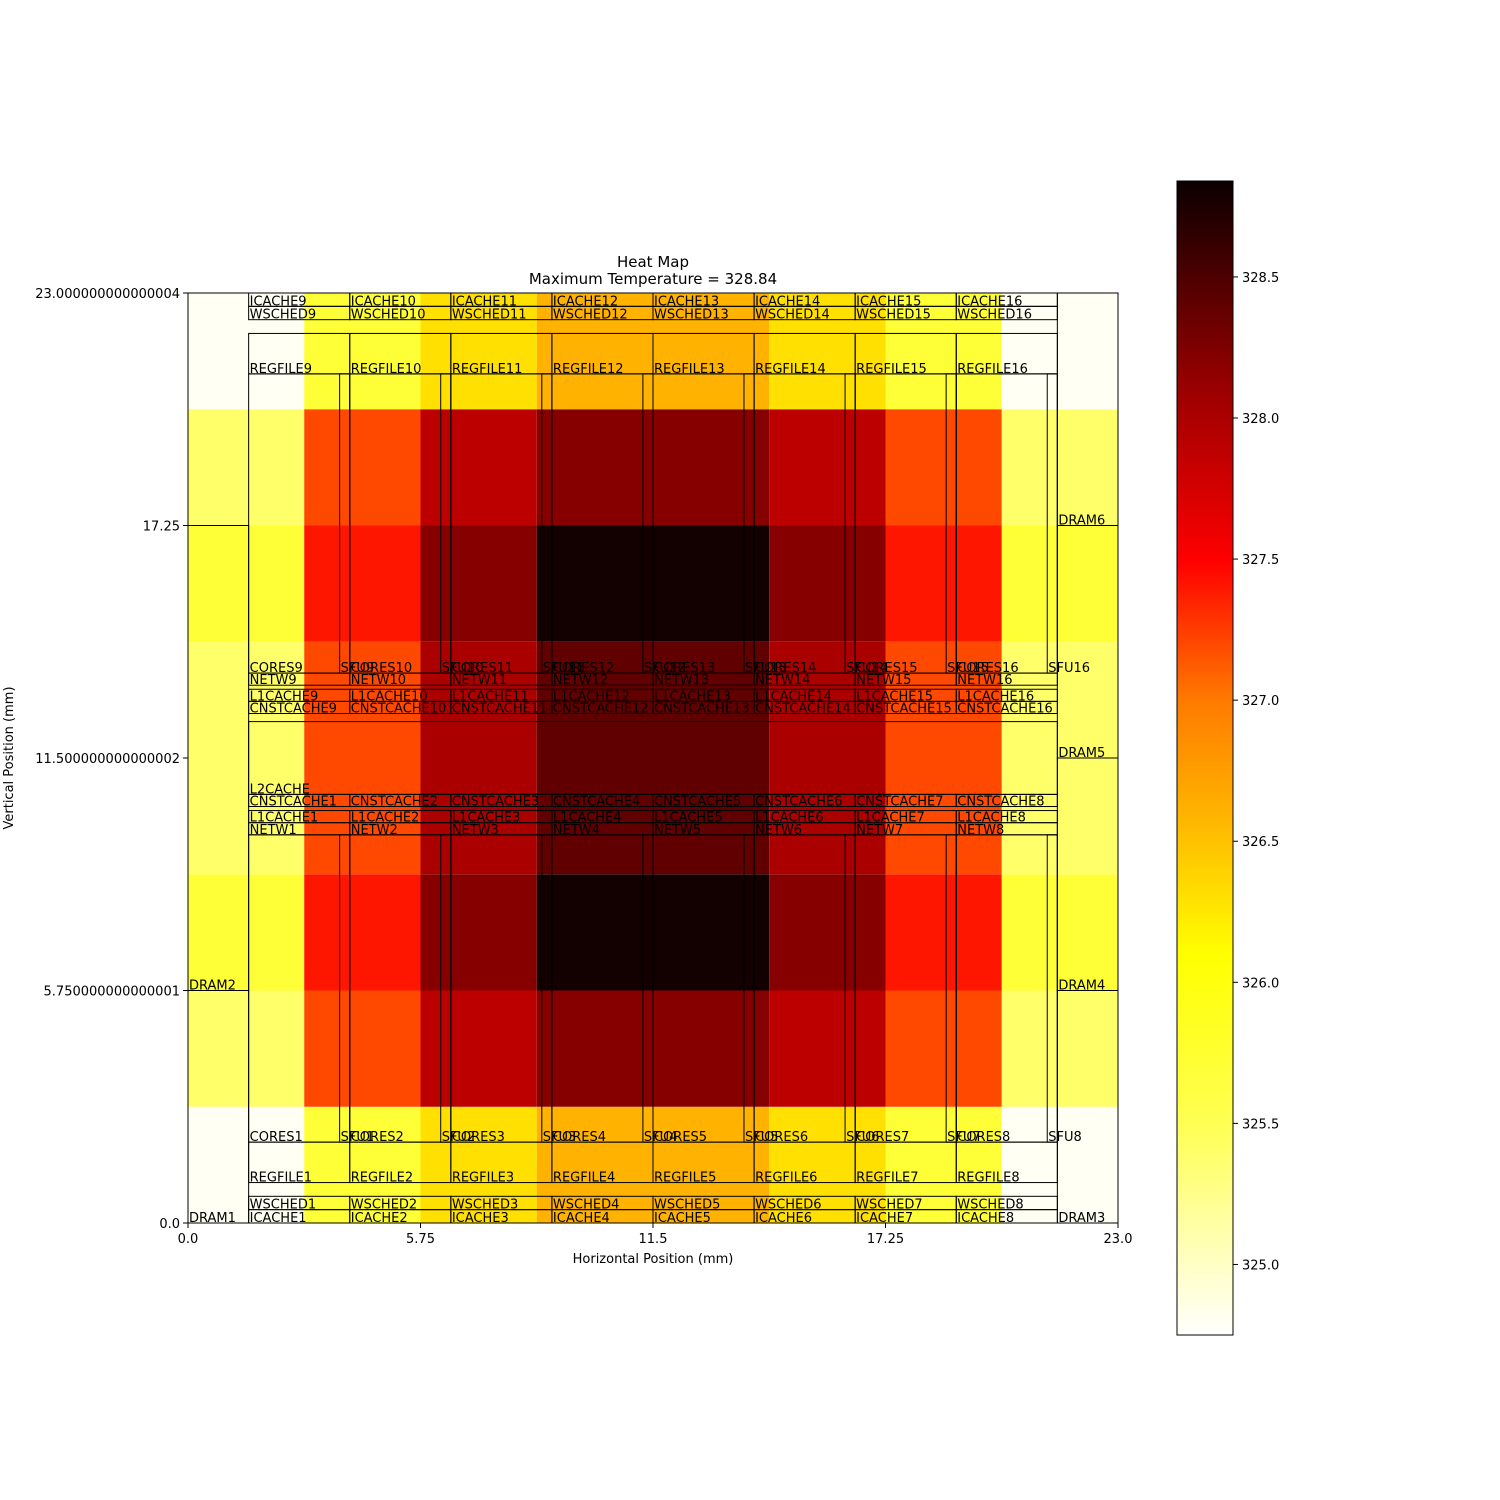 The width and height of the screenshot is (1500, 1500). Describe the element at coordinates (379, 1218) in the screenshot. I see `block-label: ICACHE2` at that location.